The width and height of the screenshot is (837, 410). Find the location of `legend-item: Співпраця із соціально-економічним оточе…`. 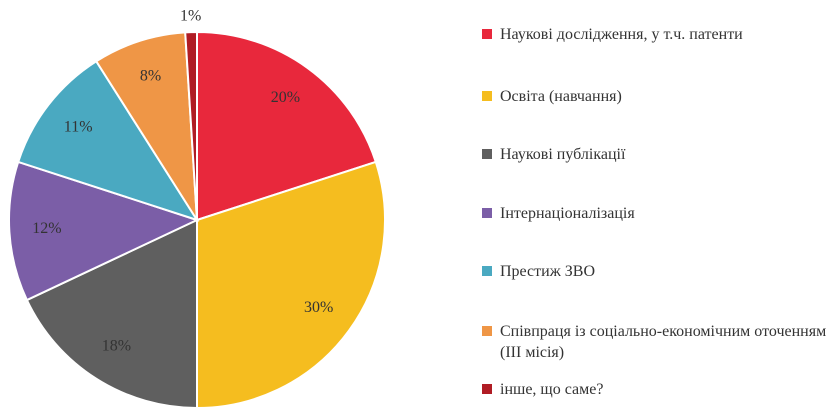

legend-item: Співпраця із соціально-економічним оточе… is located at coordinates (657, 342).